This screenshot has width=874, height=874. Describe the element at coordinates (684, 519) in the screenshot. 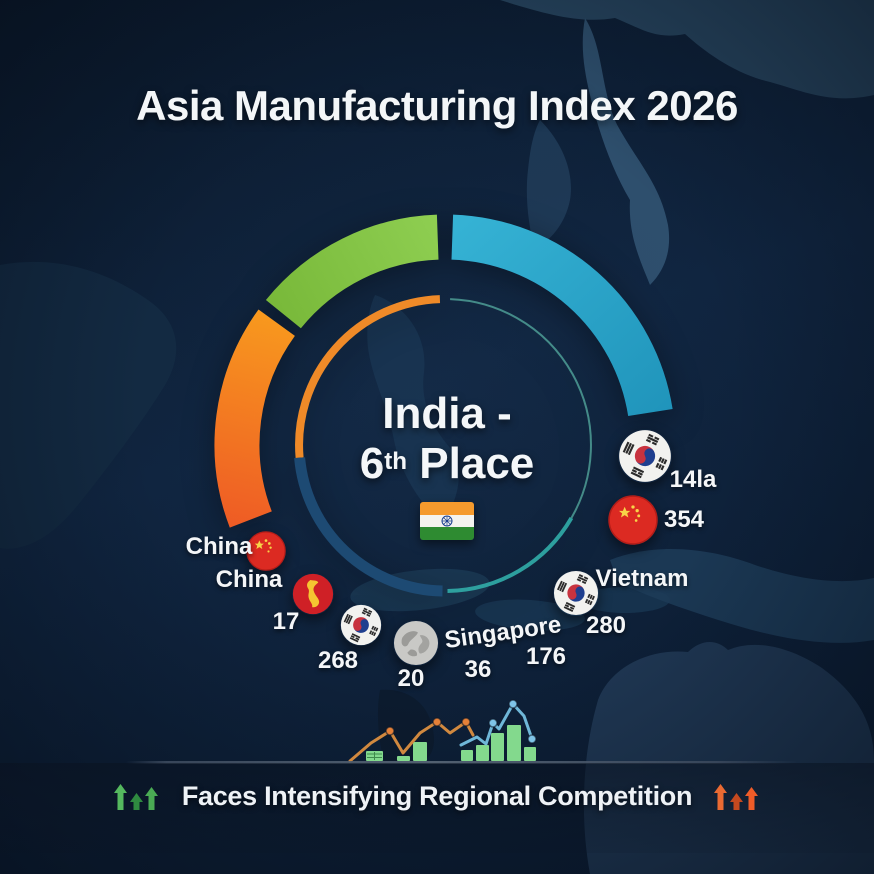

I see `value-label: 354` at that location.